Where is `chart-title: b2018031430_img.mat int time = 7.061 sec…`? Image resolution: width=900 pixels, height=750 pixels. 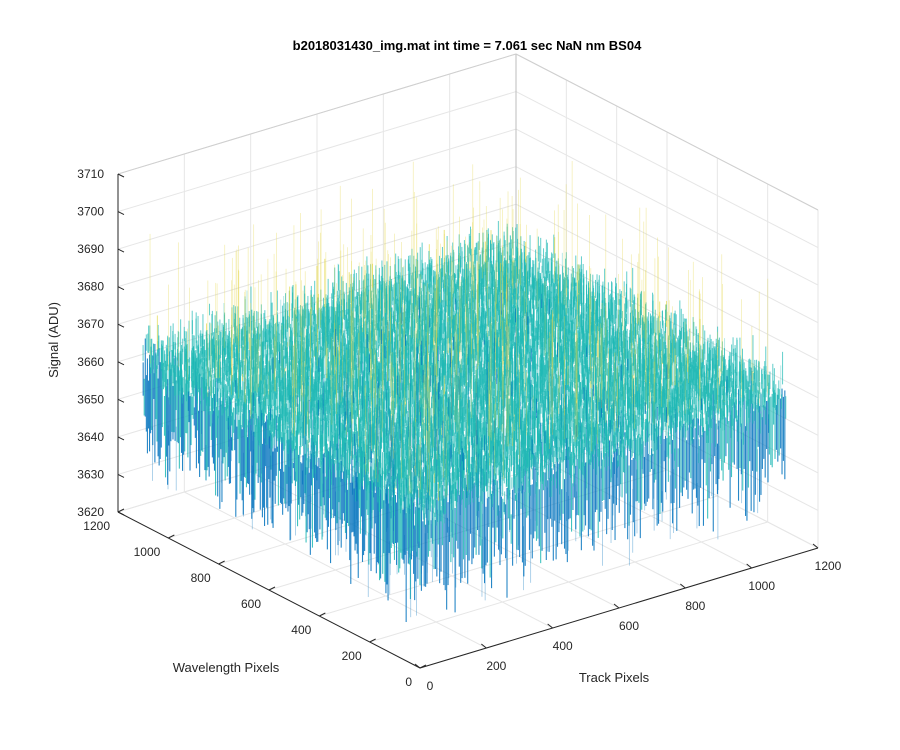 chart-title: b2018031430_img.mat int time = 7.061 sec… is located at coordinates (467, 45).